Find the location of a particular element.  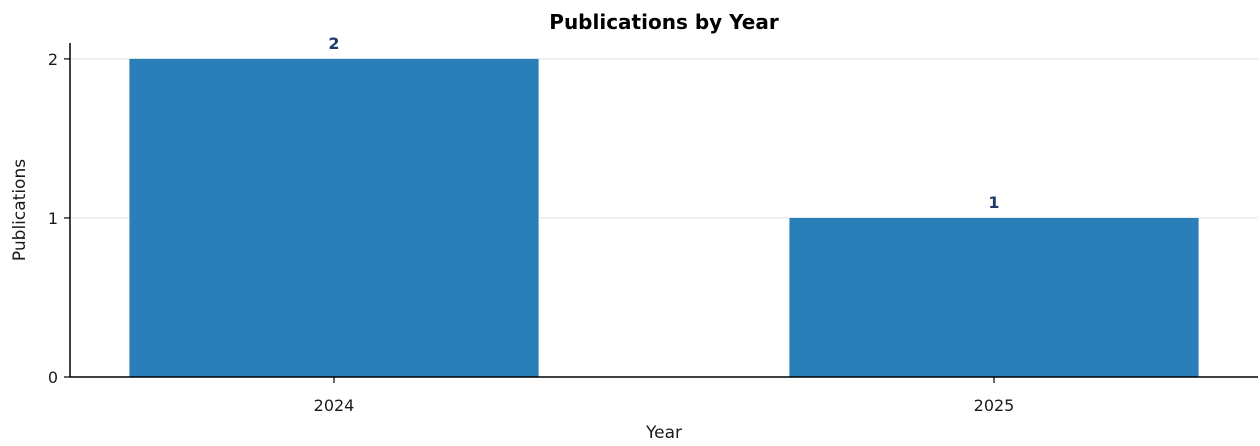

bar-2025 is located at coordinates (994, 297).